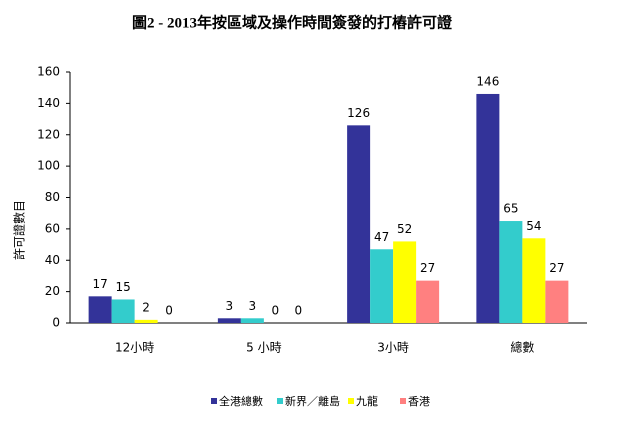  I want to click on x-tick-label: 12小時, so click(134, 348).